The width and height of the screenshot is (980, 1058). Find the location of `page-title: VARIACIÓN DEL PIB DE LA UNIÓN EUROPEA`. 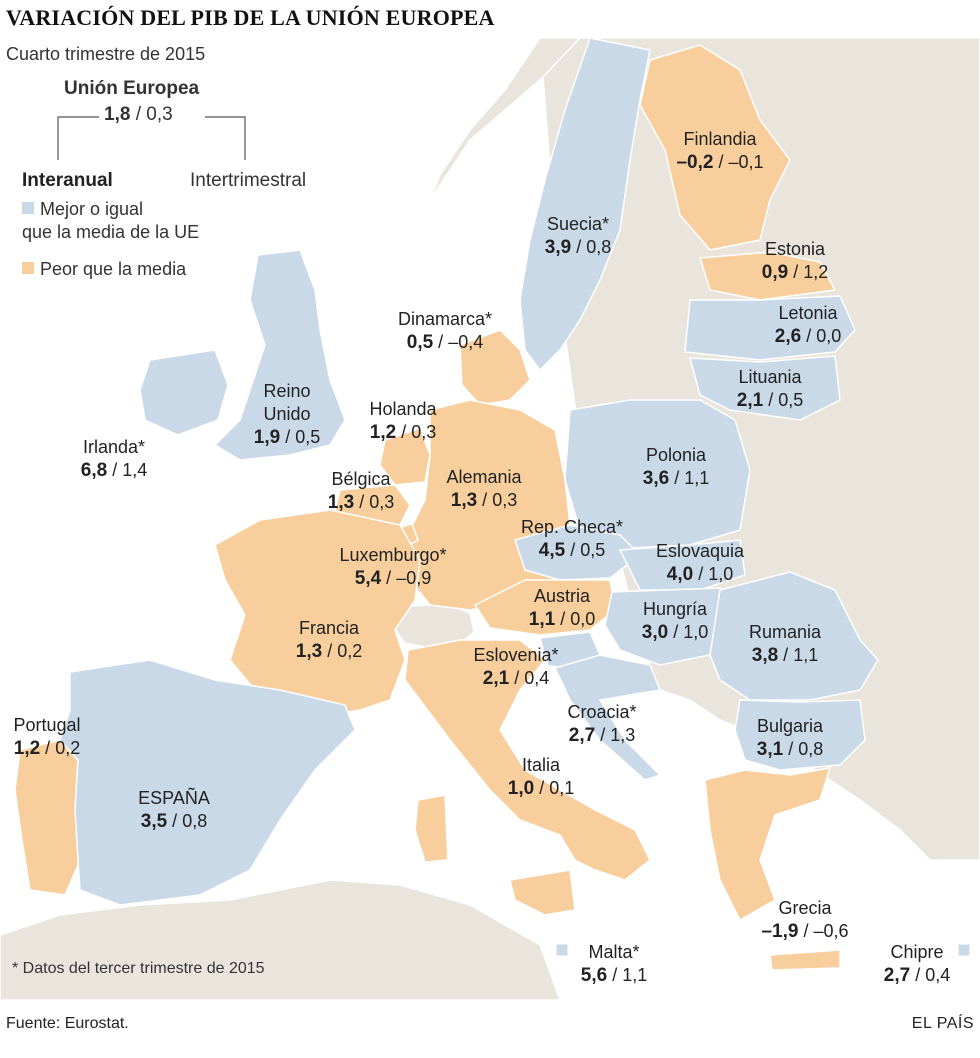

page-title: VARIACIÓN DEL PIB DE LA UNIÓN EUROPEA is located at coordinates (250, 17).